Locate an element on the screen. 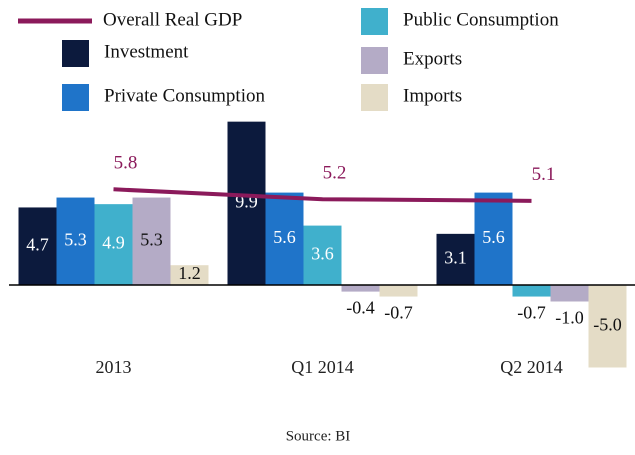  x-tick-label: 2013 is located at coordinates (114, 367).